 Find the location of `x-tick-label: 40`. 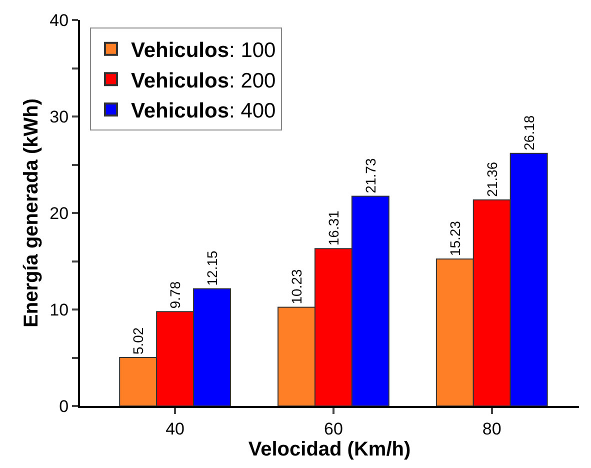

x-tick-label: 40 is located at coordinates (175, 428).